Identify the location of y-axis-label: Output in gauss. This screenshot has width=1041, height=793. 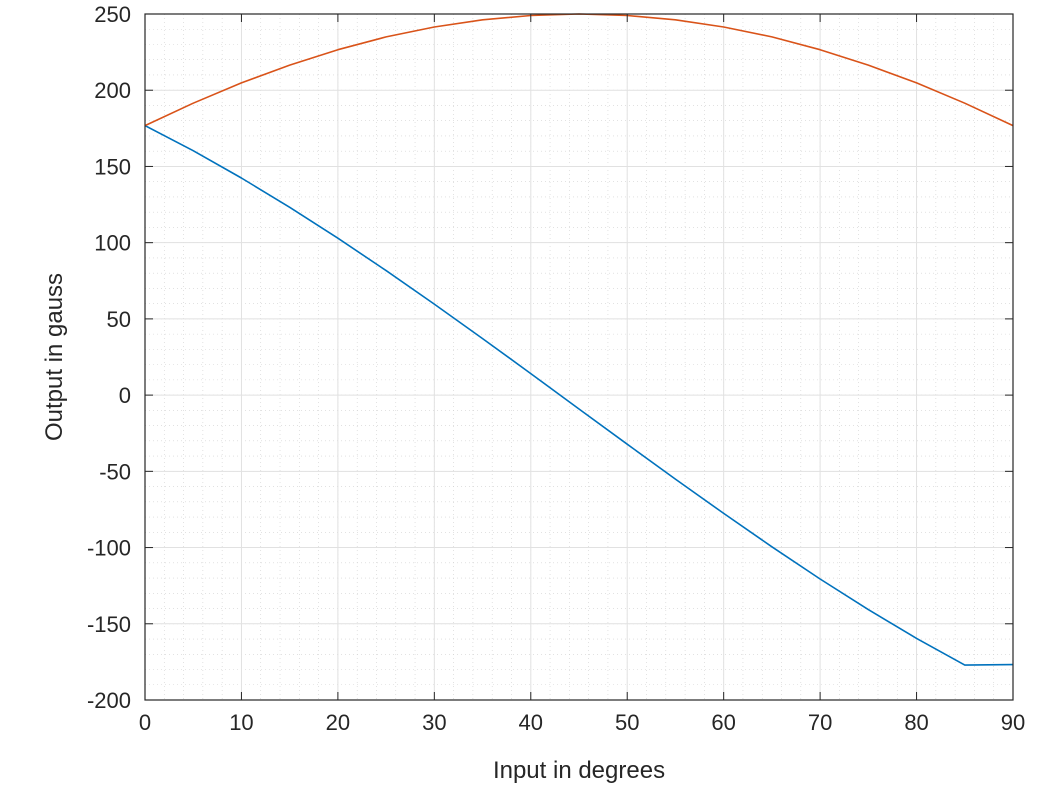
(54, 357).